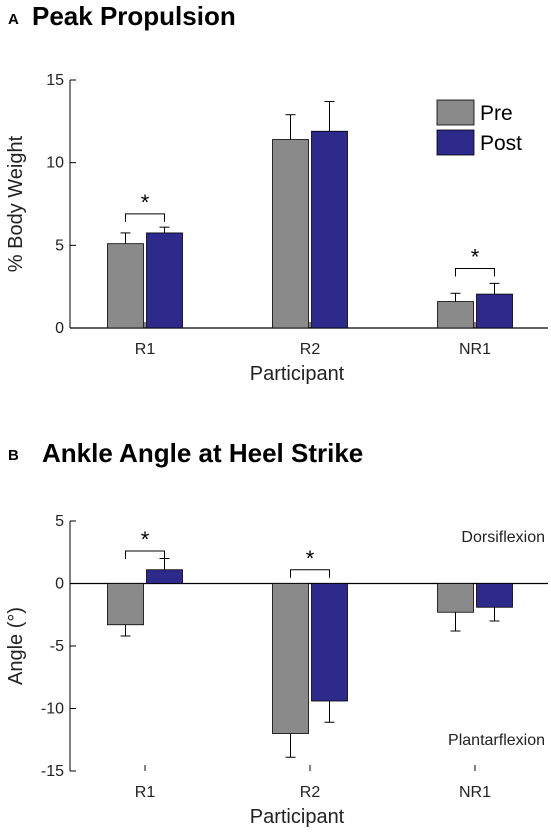 The width and height of the screenshot is (551, 833). Describe the element at coordinates (16, 203) in the screenshot. I see `y-axis-label: % Body Weight` at that location.